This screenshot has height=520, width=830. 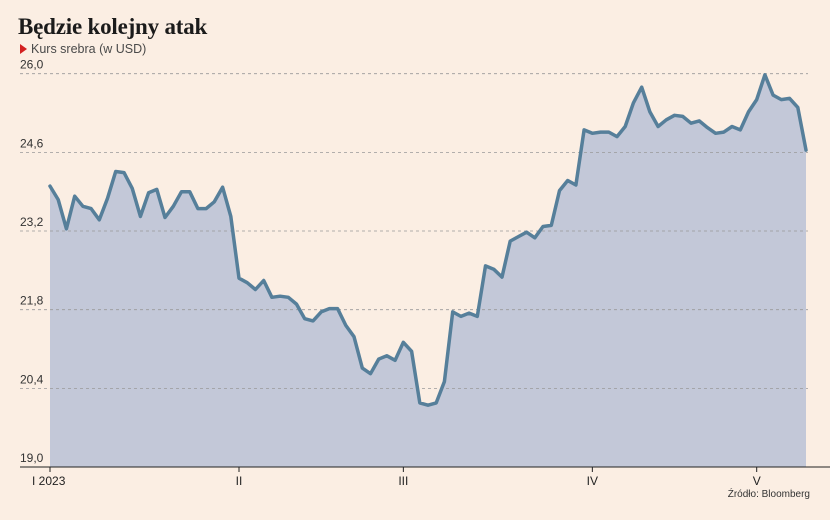 I want to click on y-tick-label: 26,0, so click(x=32, y=65).